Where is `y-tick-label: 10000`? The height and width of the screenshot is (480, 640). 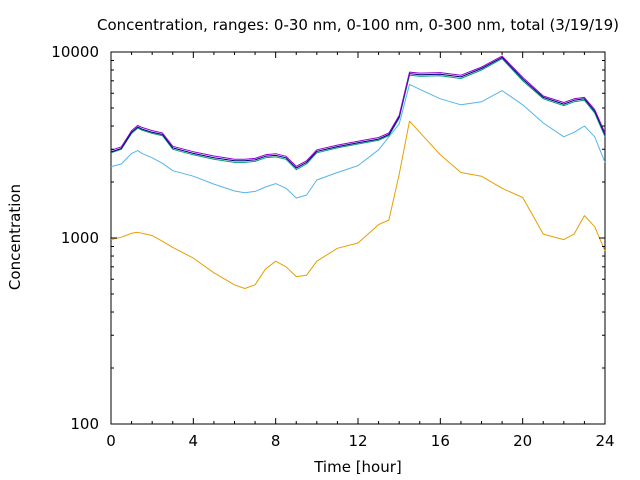
y-tick-label: 10000 is located at coordinates (75, 52).